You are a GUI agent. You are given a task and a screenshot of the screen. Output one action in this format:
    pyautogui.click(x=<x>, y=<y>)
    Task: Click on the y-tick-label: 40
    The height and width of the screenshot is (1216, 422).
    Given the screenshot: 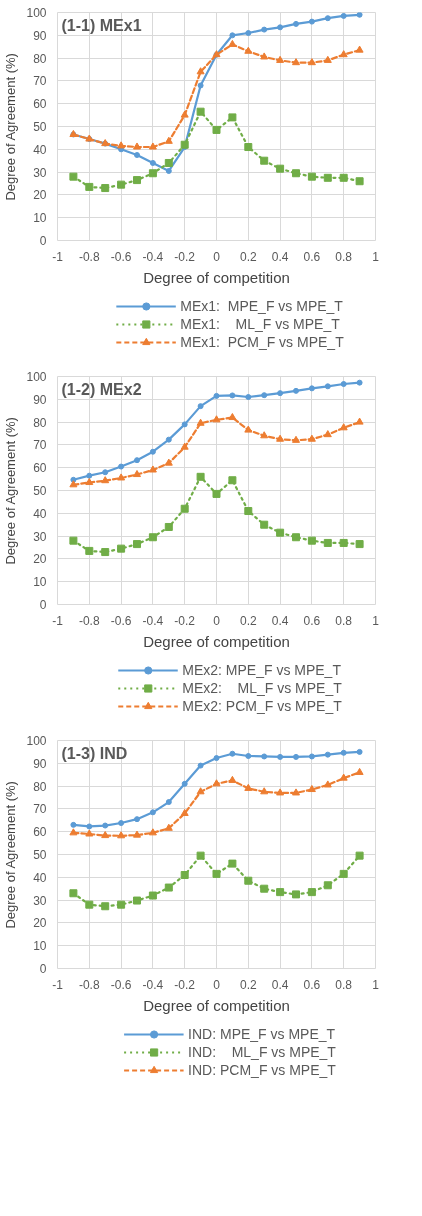 What is the action you would take?
    pyautogui.click(x=40, y=149)
    